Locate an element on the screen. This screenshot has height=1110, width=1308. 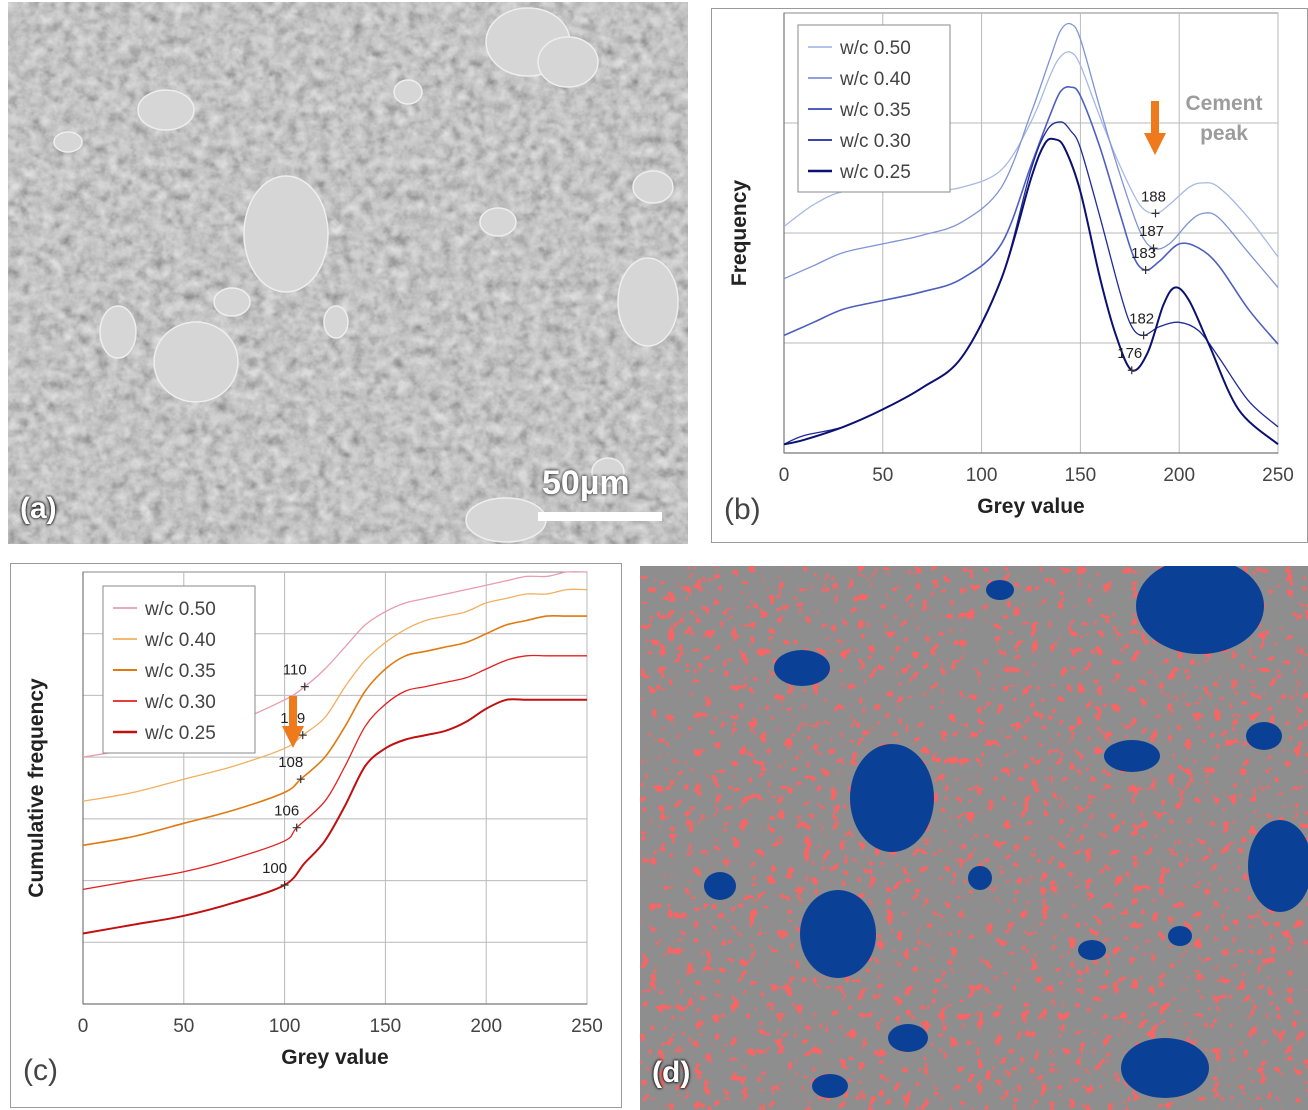
panel-b-label: (b) is located at coordinates (742, 509).